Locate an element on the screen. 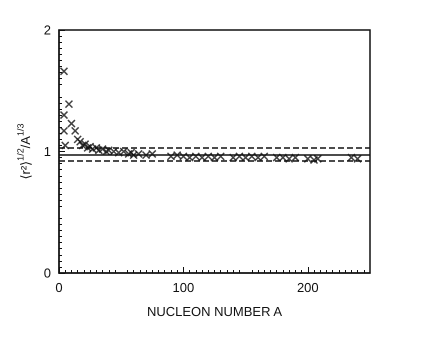  x-tick-label: 200 is located at coordinates (307, 287).